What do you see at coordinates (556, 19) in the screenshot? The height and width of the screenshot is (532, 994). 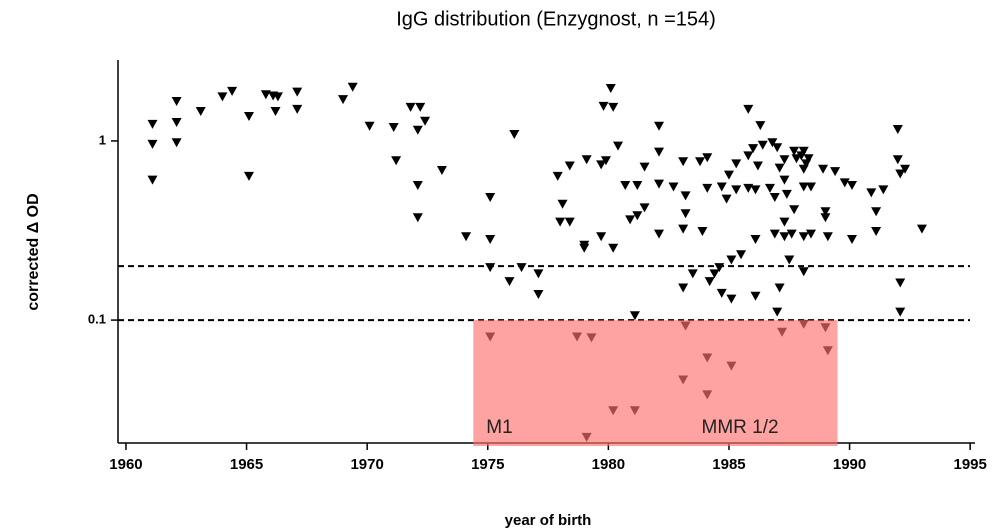 I see `chart-title: IgG distribution (Enzygnost, n =154)` at bounding box center [556, 19].